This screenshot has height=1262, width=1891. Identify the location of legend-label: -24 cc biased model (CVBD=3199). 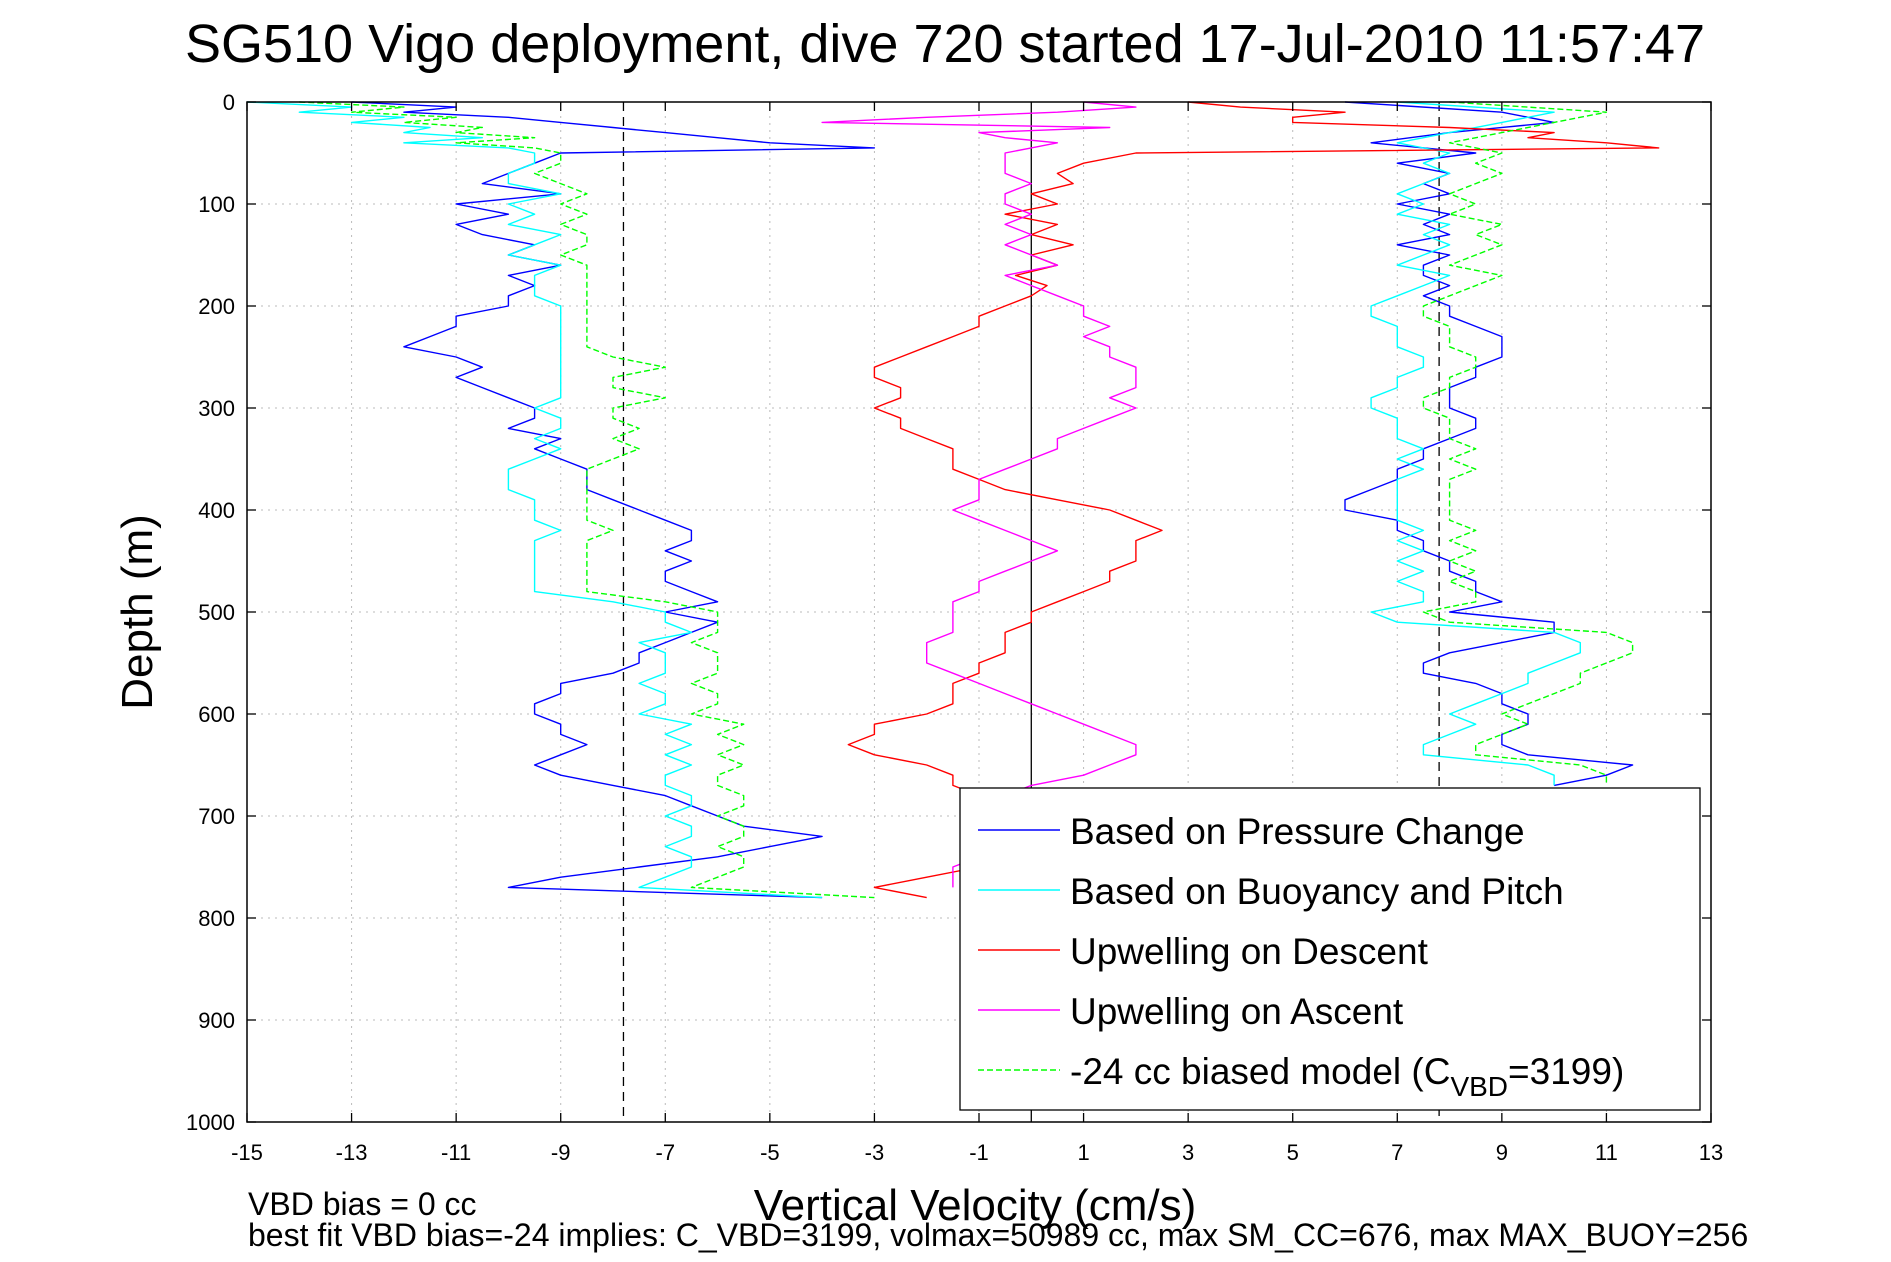
(1347, 1076).